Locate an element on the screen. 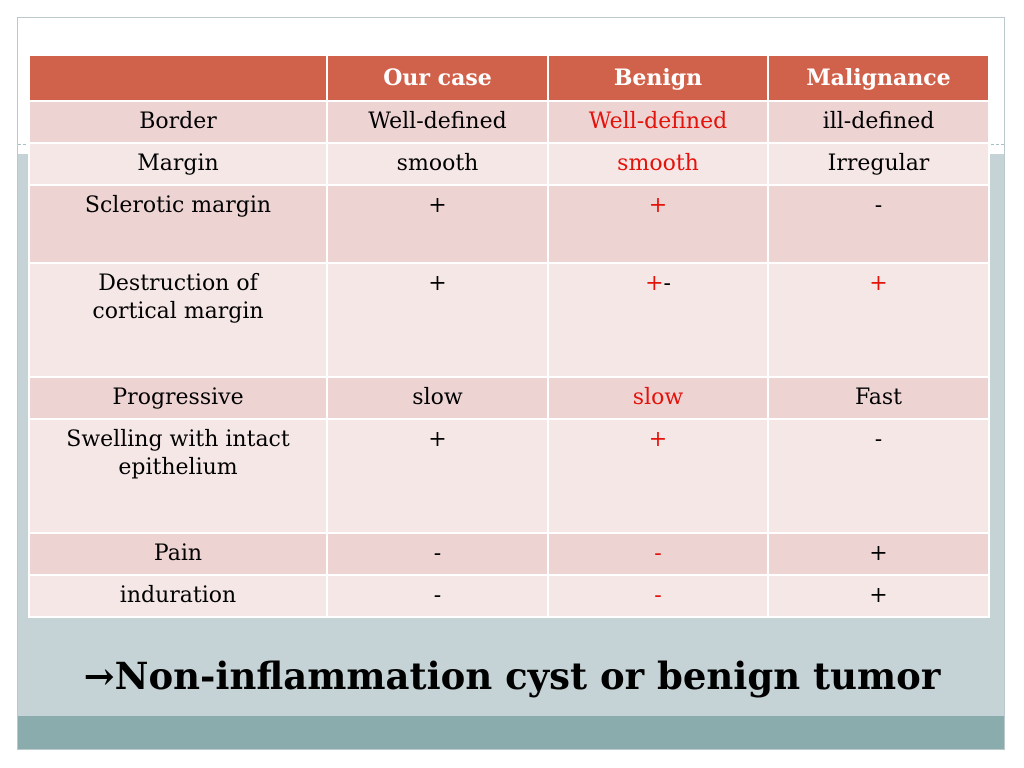 Image resolution: width=1024 pixels, height=768 pixels. table-row-induration: induration - - + is located at coordinates (509, 596).